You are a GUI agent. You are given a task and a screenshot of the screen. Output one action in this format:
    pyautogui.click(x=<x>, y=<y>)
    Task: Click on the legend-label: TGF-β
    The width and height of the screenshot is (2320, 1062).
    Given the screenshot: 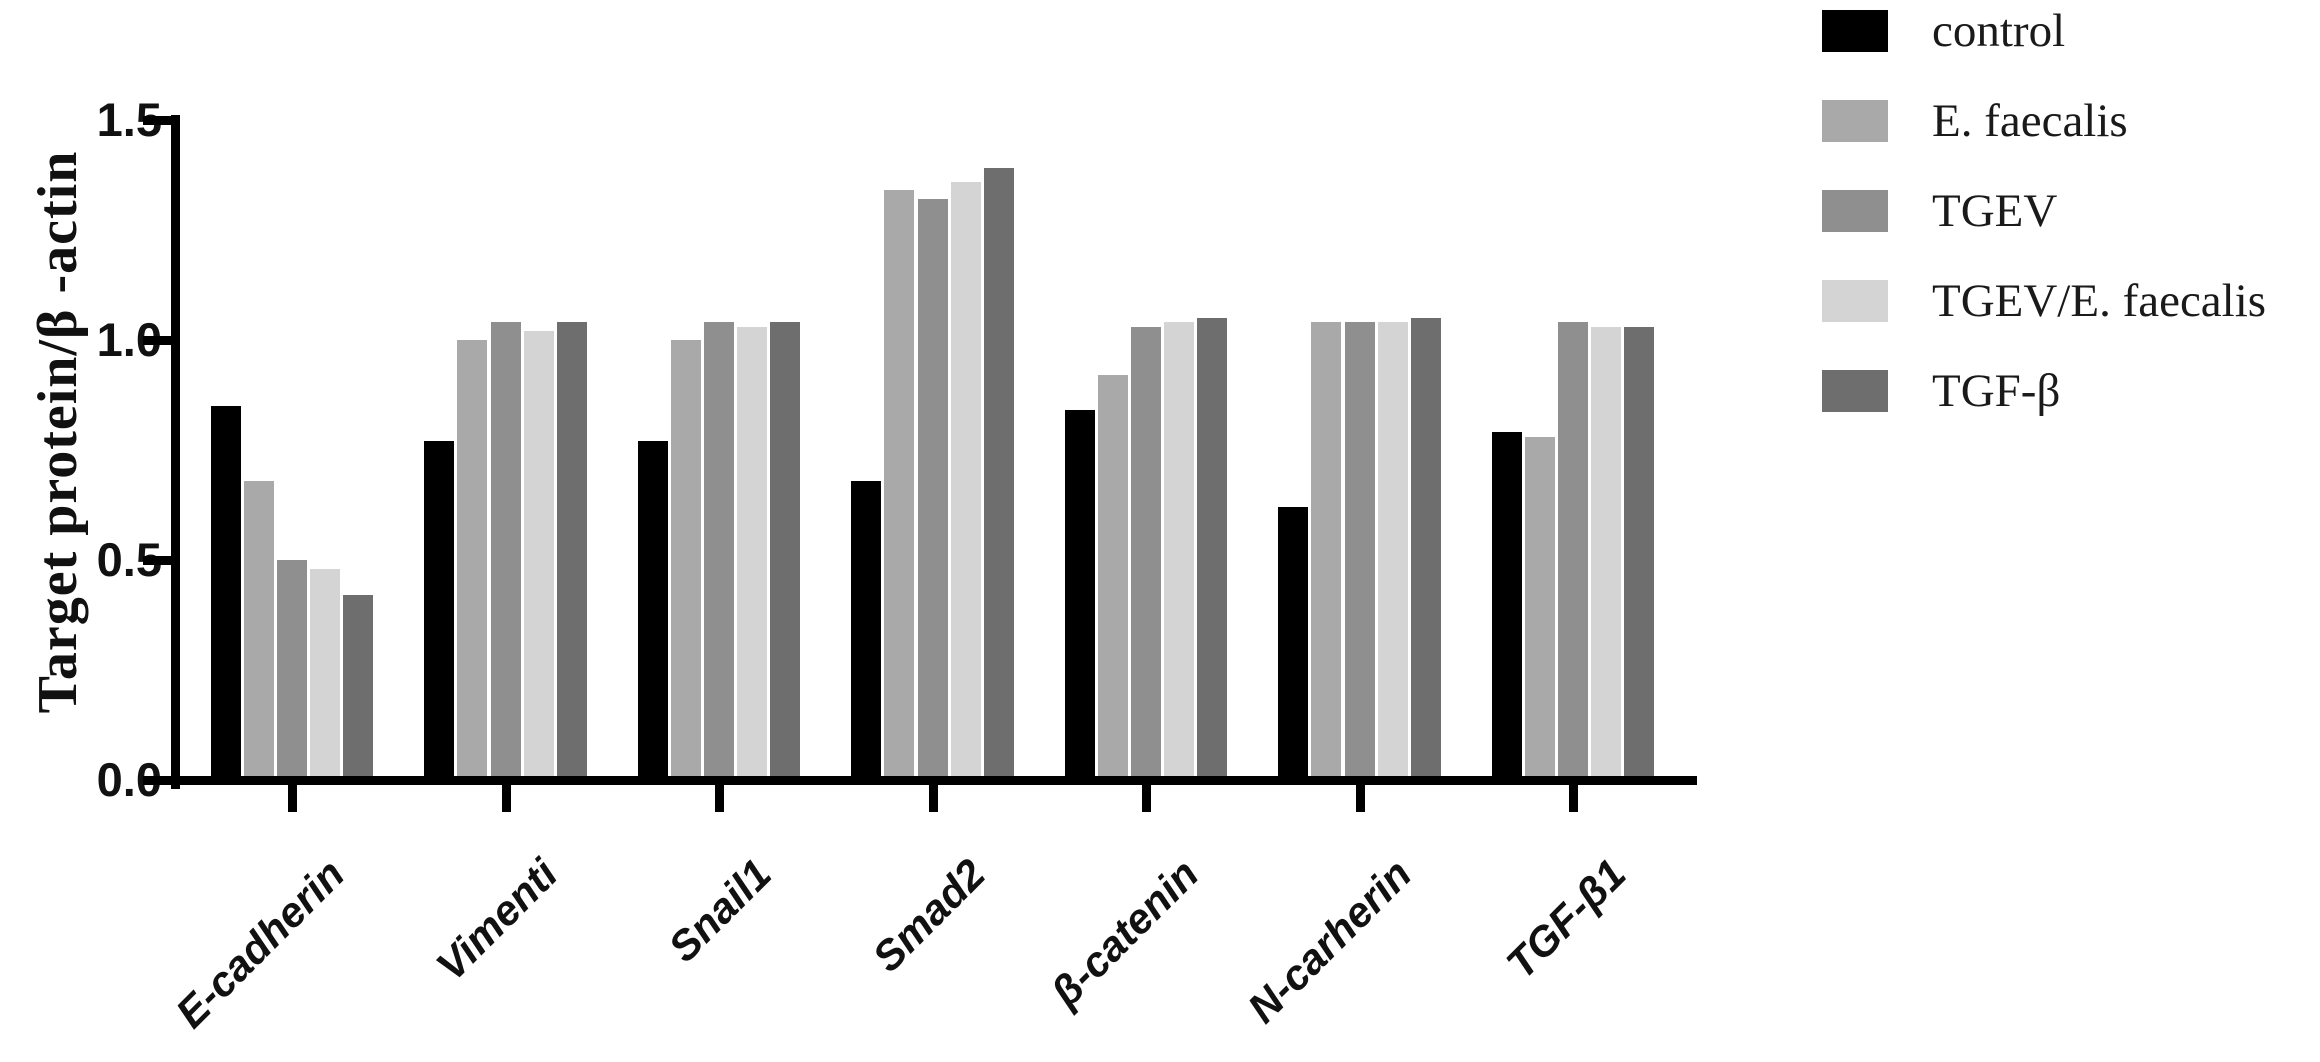 What is the action you would take?
    pyautogui.click(x=1996, y=391)
    